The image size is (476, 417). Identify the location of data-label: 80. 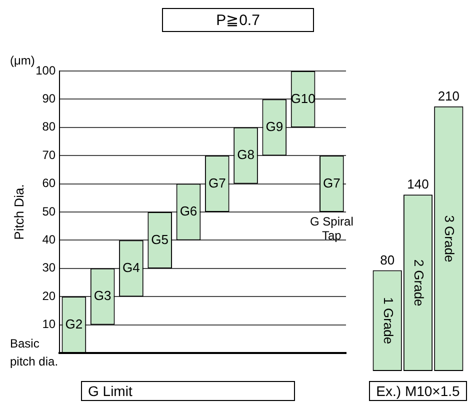
(387, 260).